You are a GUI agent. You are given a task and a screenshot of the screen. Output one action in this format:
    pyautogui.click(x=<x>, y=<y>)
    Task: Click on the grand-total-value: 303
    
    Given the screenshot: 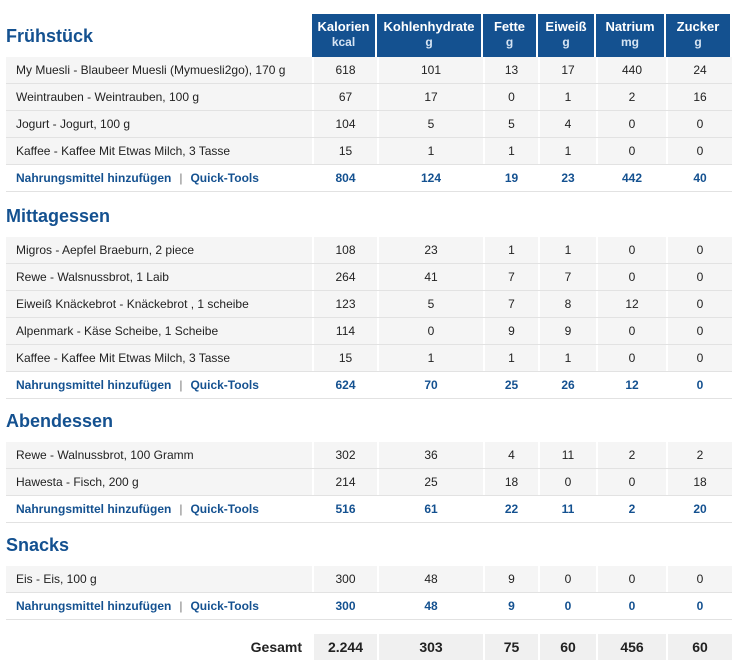 What is the action you would take?
    pyautogui.click(x=430, y=647)
    